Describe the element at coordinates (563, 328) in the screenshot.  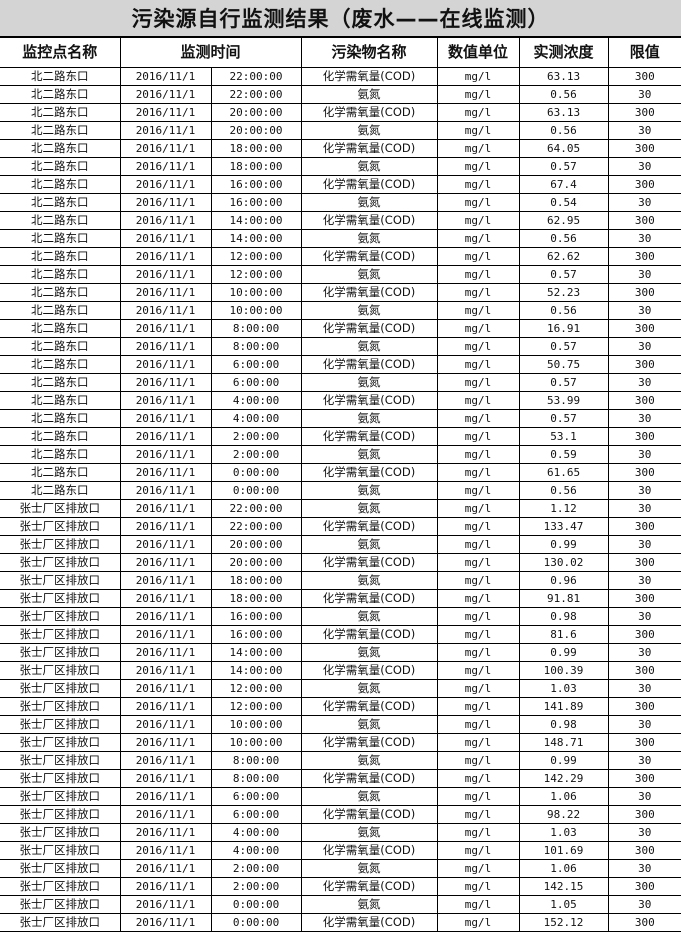
I see `value-cell: 16.91` at that location.